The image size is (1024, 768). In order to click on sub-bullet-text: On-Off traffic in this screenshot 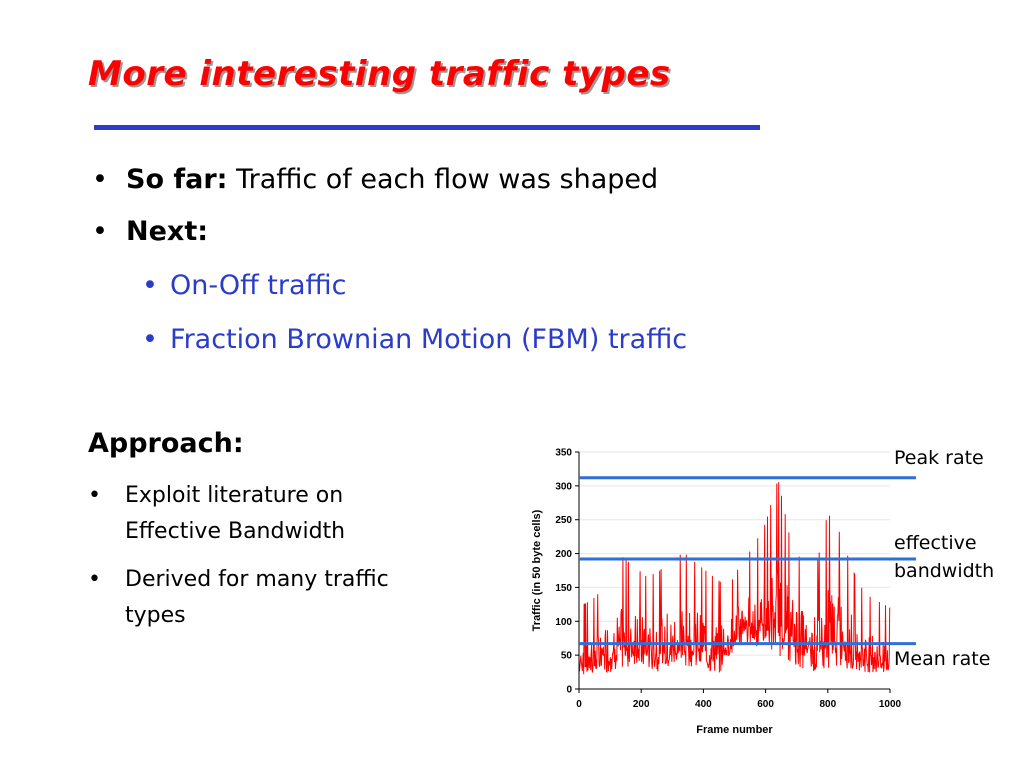, I will do `click(258, 285)`.